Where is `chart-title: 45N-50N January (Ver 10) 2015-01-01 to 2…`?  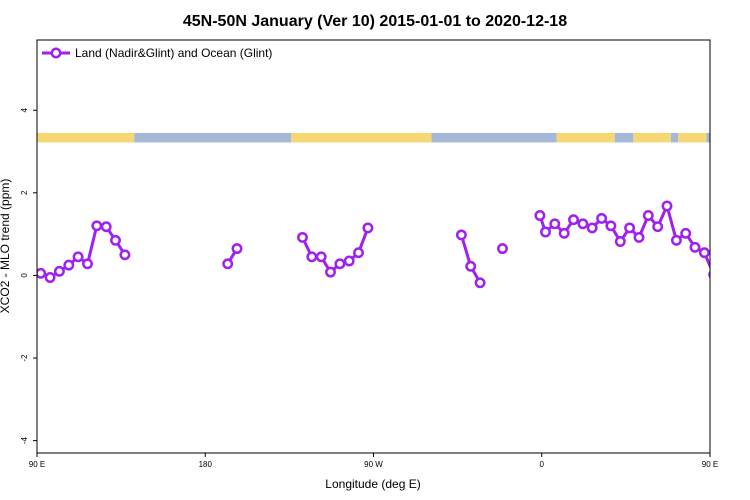
chart-title: 45N-50N January (Ver 10) 2015-01-01 to 2… is located at coordinates (375, 21).